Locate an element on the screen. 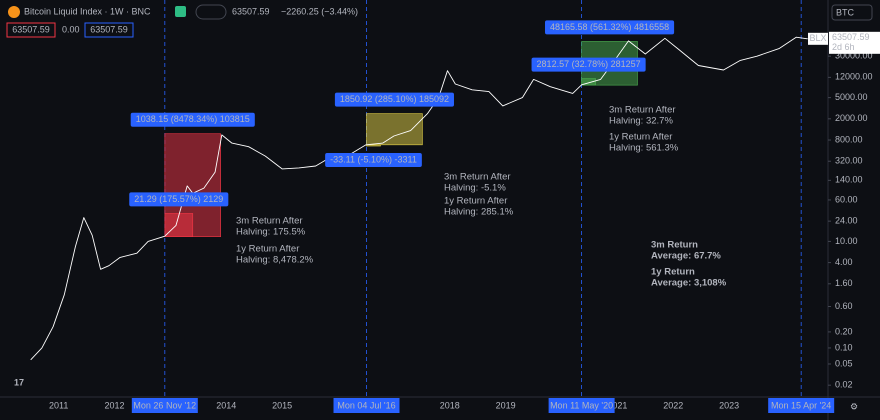 This screenshot has width=880, height=420. y-tick-label: 2000.00 is located at coordinates (851, 118).